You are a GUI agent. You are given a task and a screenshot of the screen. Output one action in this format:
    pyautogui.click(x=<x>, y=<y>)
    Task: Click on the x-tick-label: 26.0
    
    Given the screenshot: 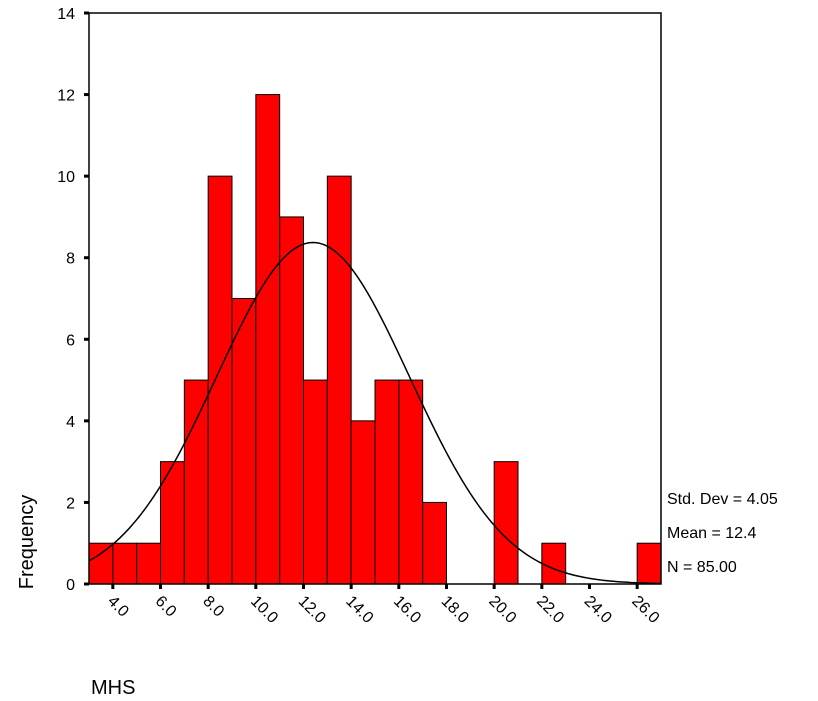 What is the action you would take?
    pyautogui.click(x=645, y=610)
    